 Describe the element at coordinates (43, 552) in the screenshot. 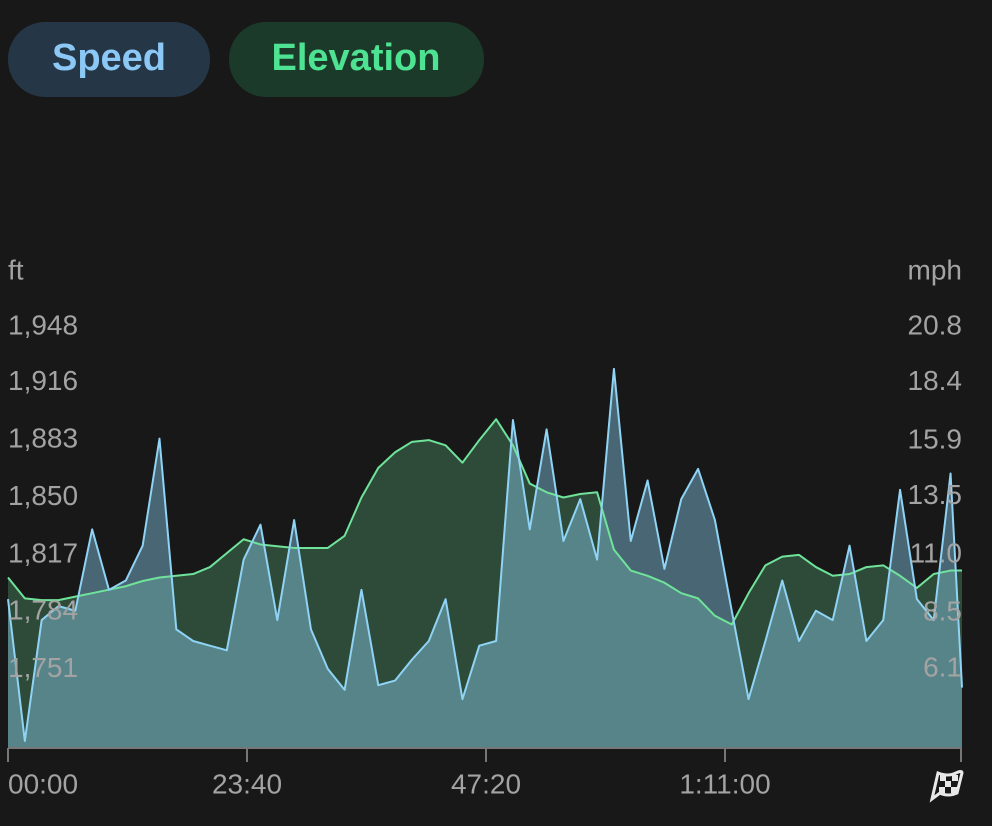

I see `y-tick-label: 1,817` at that location.